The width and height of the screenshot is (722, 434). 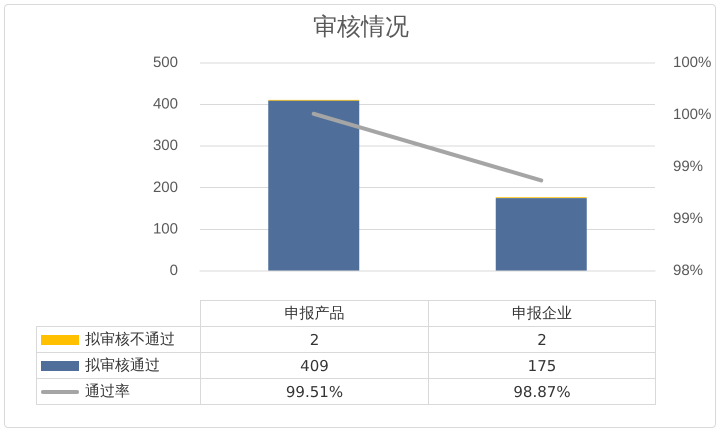 What do you see at coordinates (542, 313) in the screenshot?
I see `x-tick-label: 申报企业` at bounding box center [542, 313].